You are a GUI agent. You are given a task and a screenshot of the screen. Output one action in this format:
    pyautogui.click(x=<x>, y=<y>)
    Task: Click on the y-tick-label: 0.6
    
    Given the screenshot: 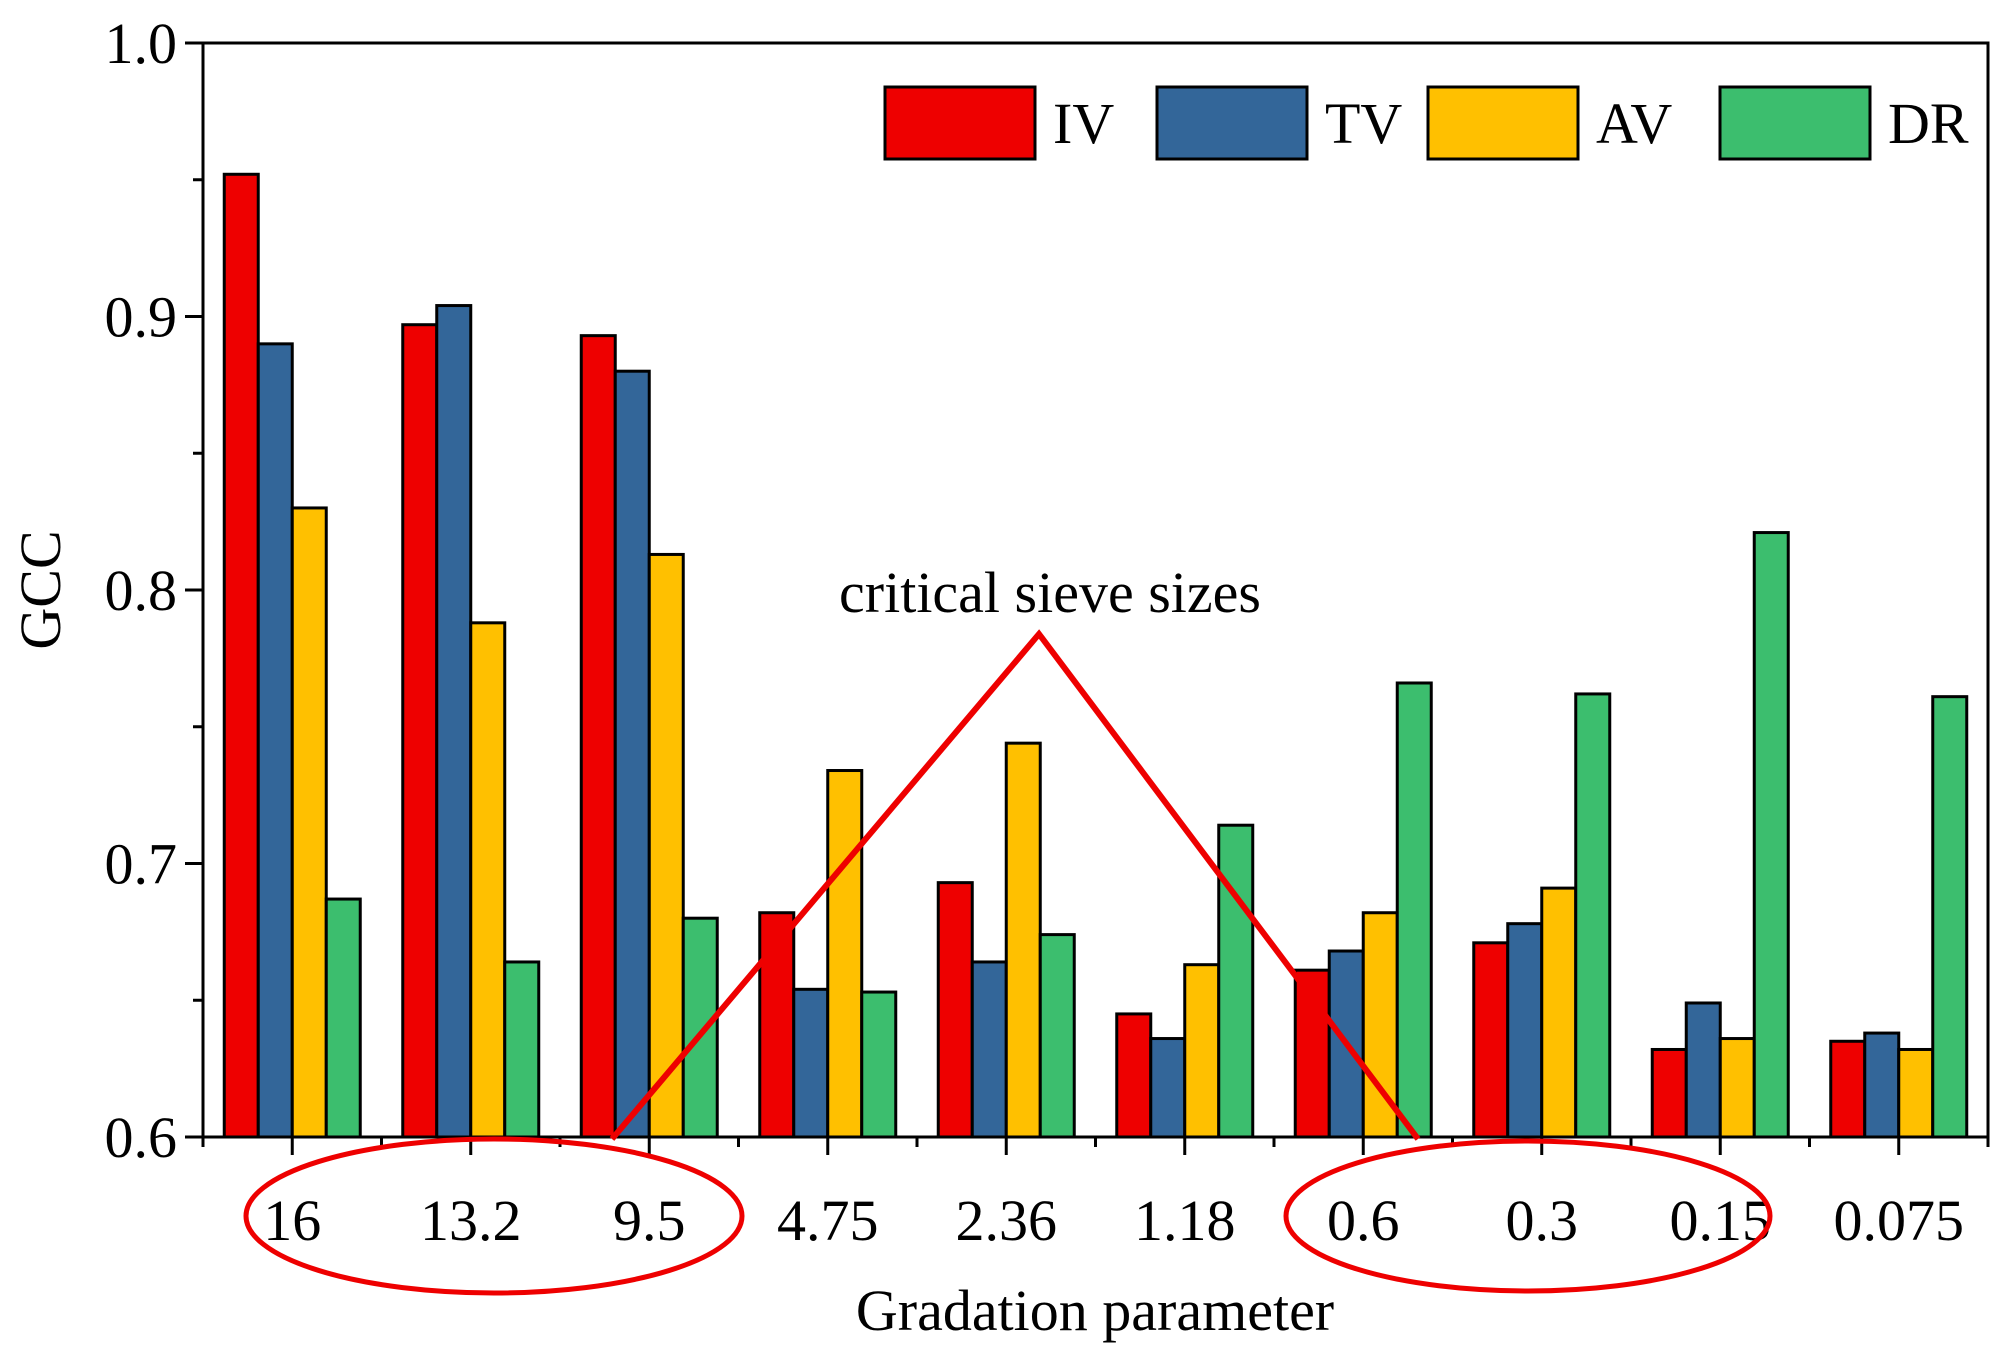 What is the action you would take?
    pyautogui.click(x=141, y=1137)
    